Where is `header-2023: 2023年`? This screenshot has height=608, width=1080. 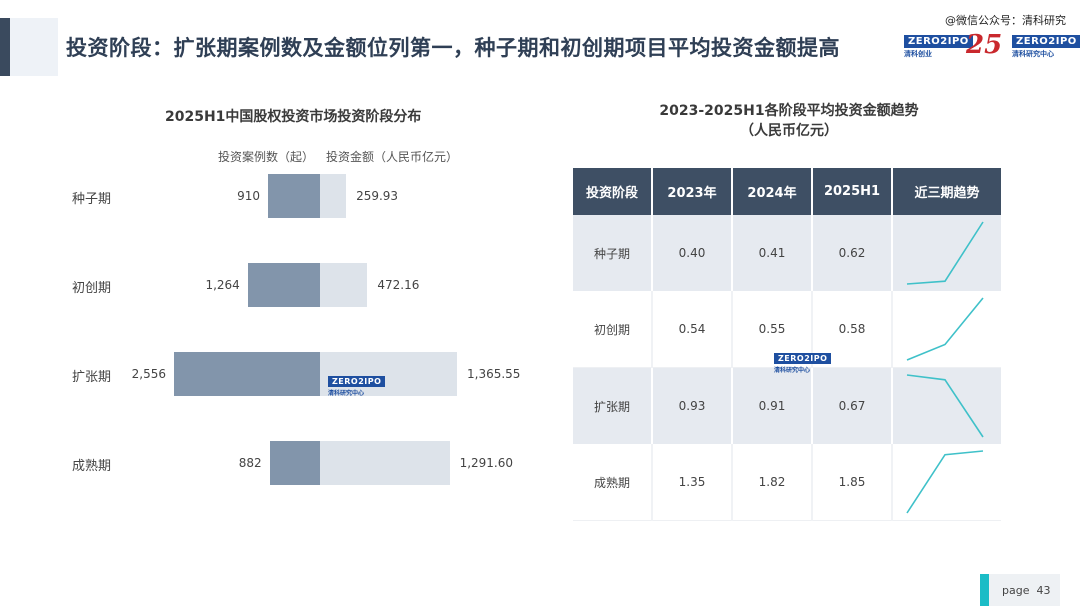 header-2023: 2023年 is located at coordinates (692, 191).